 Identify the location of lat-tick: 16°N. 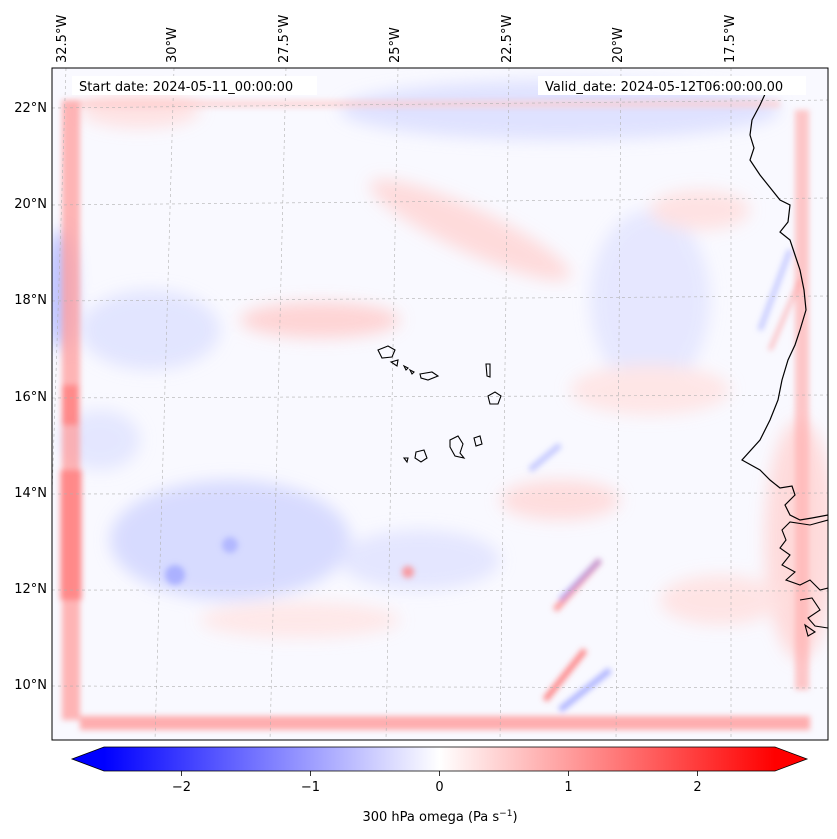
(30, 397).